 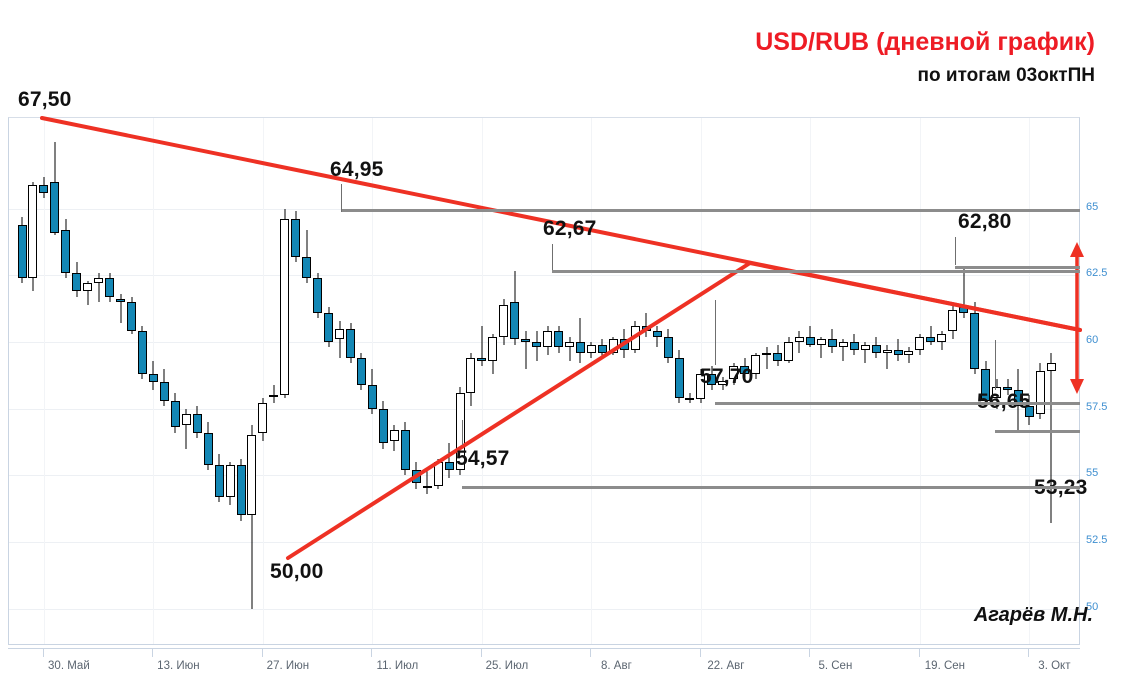 I want to click on y-axis-tick-label: 55, so click(x=1092, y=473).